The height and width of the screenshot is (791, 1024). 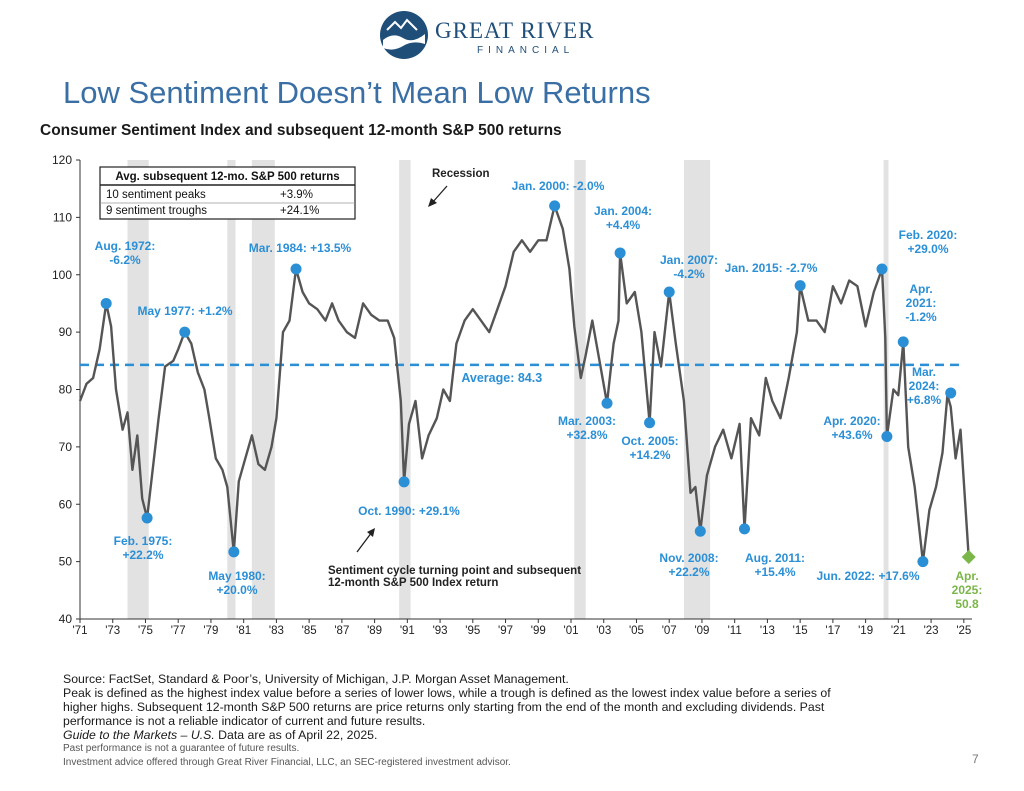 What do you see at coordinates (649, 455) in the screenshot?
I see `annotation-label: +14.2%` at bounding box center [649, 455].